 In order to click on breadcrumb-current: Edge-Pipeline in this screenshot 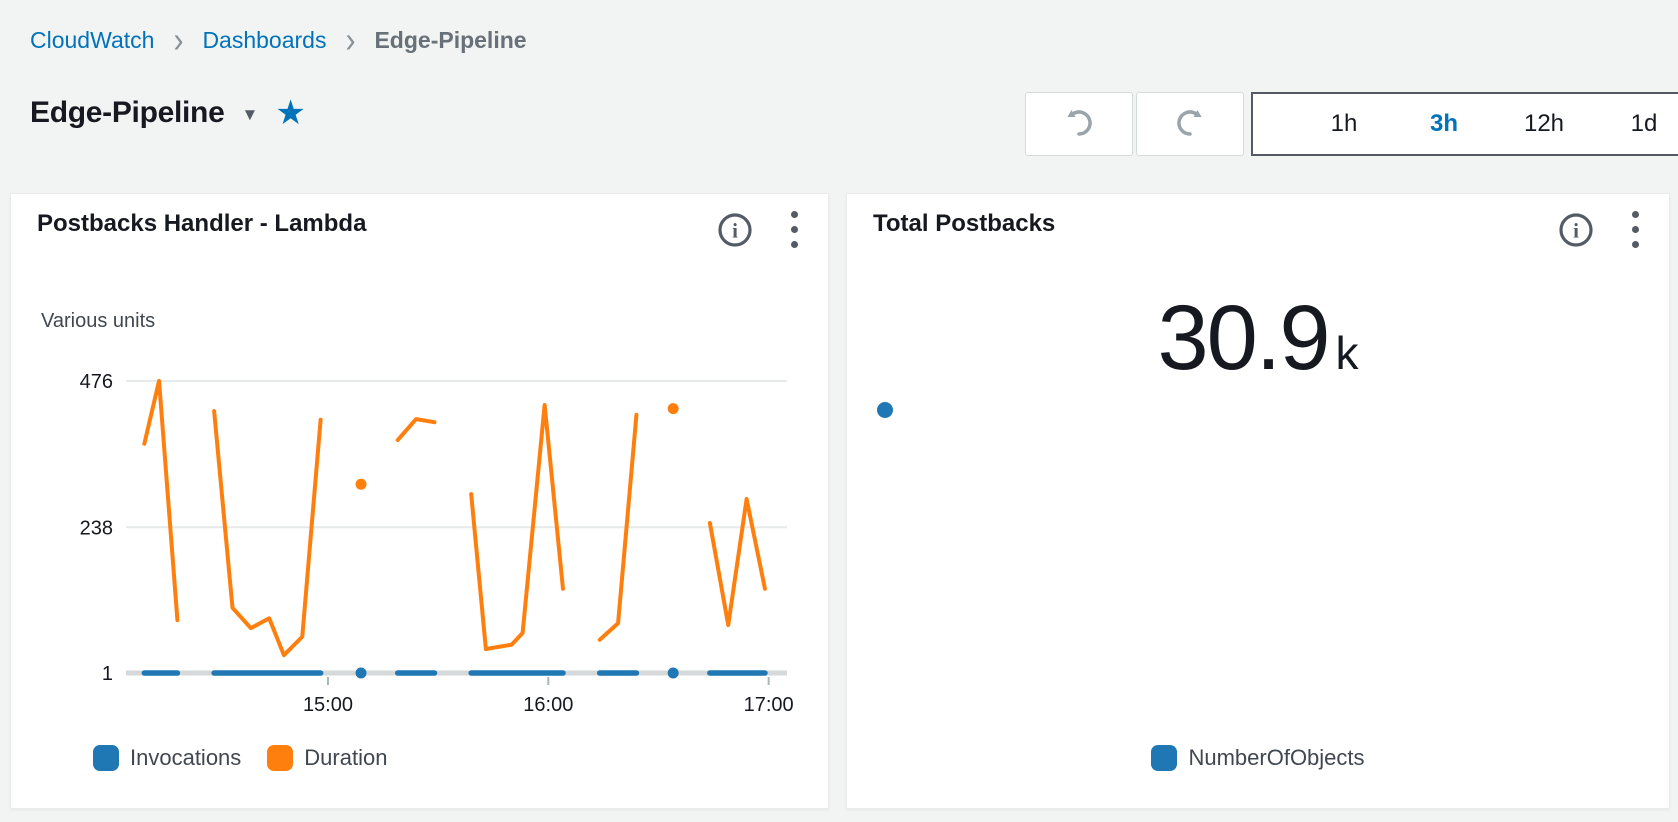, I will do `click(450, 40)`.